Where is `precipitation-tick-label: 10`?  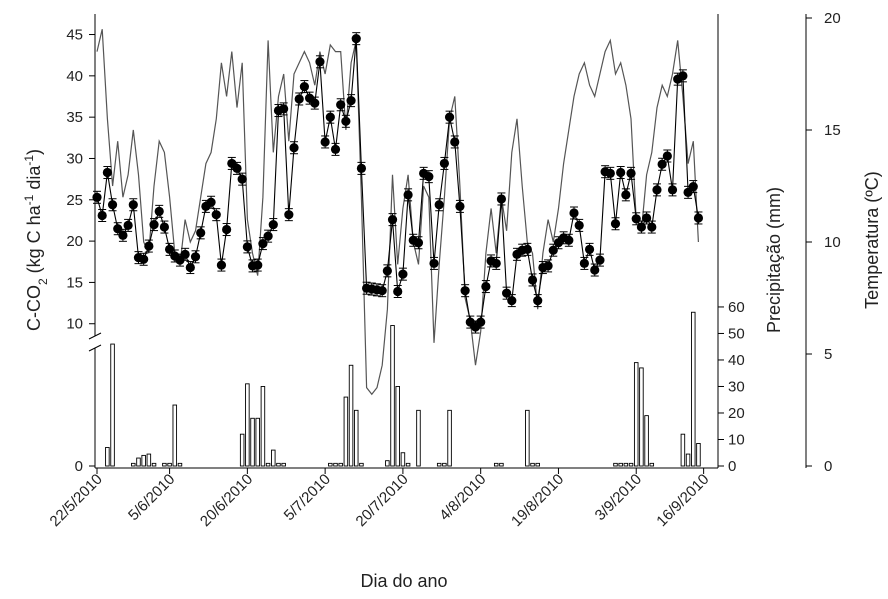
precipitation-tick-label: 10 is located at coordinates (736, 439).